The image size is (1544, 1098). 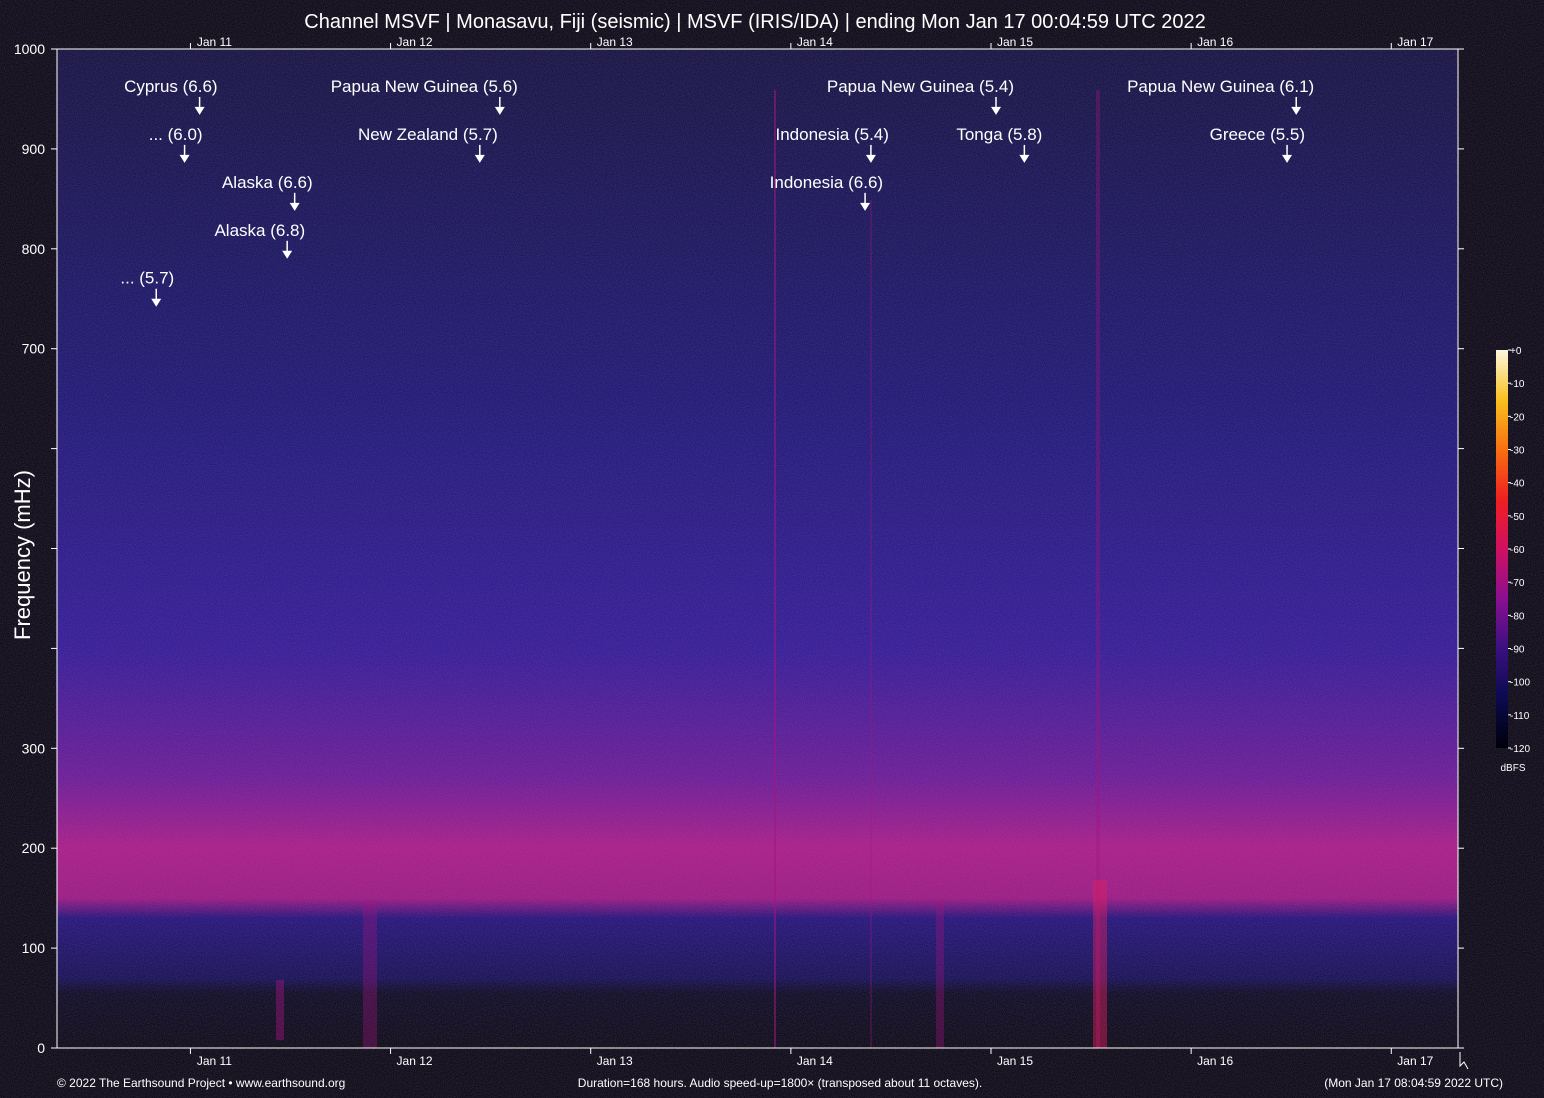 I want to click on y-tick-label: 900, so click(x=34, y=149).